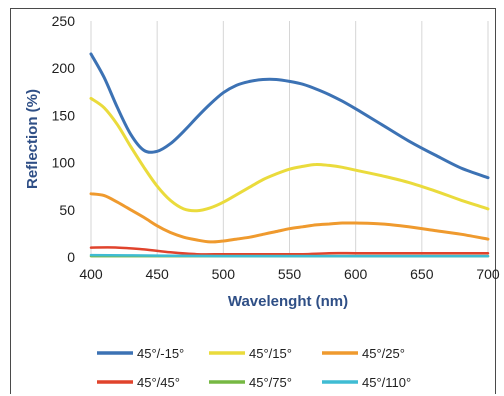 The width and height of the screenshot is (504, 396). What do you see at coordinates (356, 274) in the screenshot?
I see `x-tick-label: 600` at bounding box center [356, 274].